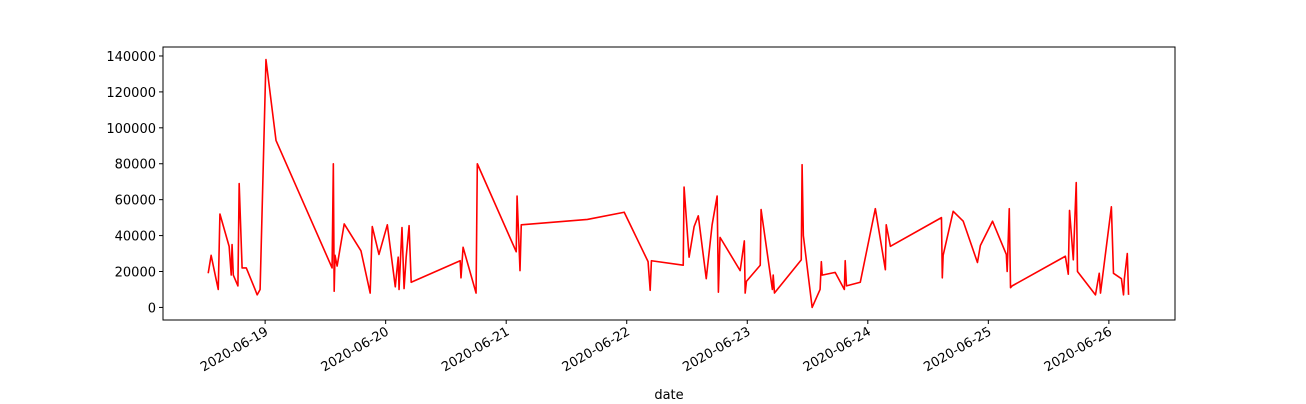 The height and width of the screenshot is (404, 1306). Describe the element at coordinates (596, 349) in the screenshot. I see `x-tick-label: 2020-06-22` at that location.